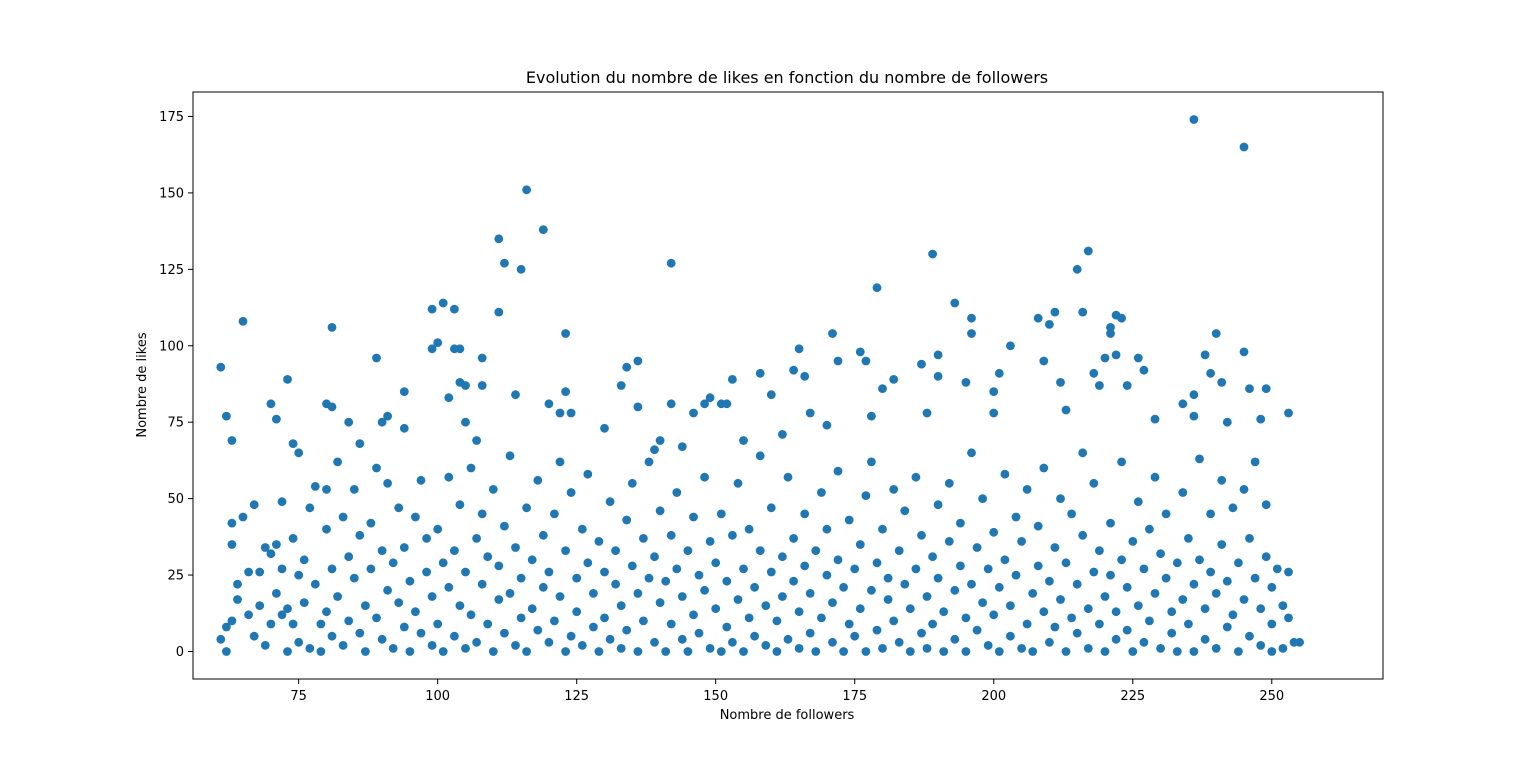 This screenshot has height=762, width=1536. I want to click on x-tick-label: 150, so click(715, 696).